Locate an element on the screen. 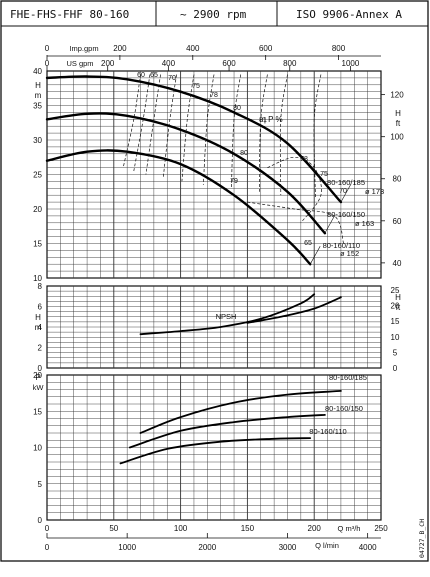 The image size is (430, 577). bottom-l-tick: 1000 is located at coordinates (127, 547).